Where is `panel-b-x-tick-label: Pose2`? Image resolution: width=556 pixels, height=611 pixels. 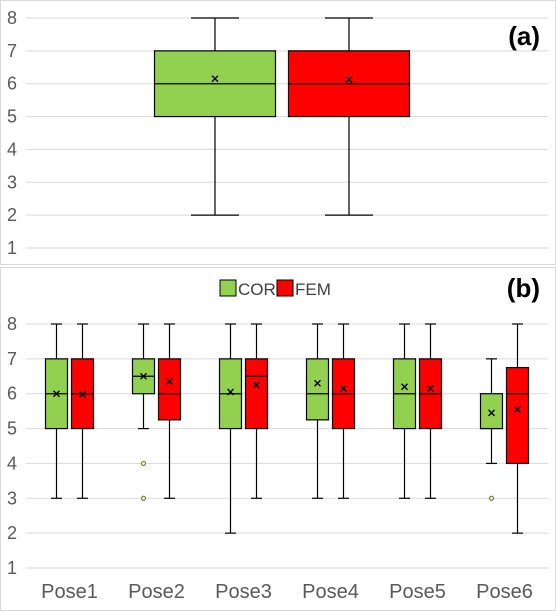 panel-b-x-tick-label: Pose2 is located at coordinates (156, 592).